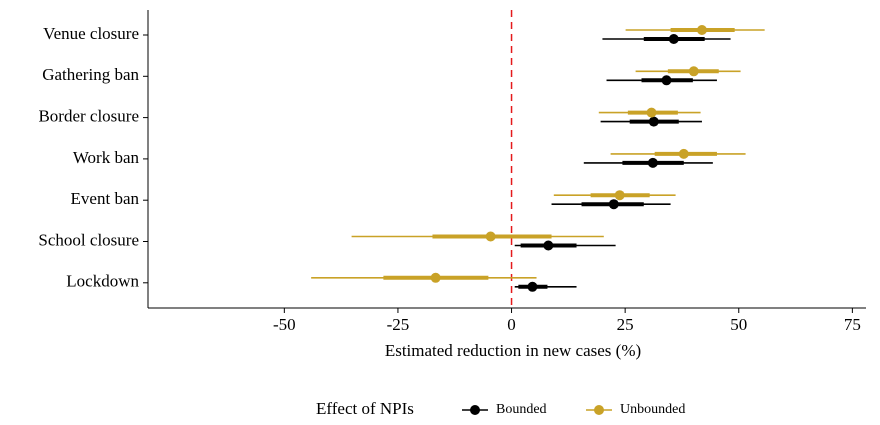  I want to click on x-tick-label: 75, so click(852, 324).